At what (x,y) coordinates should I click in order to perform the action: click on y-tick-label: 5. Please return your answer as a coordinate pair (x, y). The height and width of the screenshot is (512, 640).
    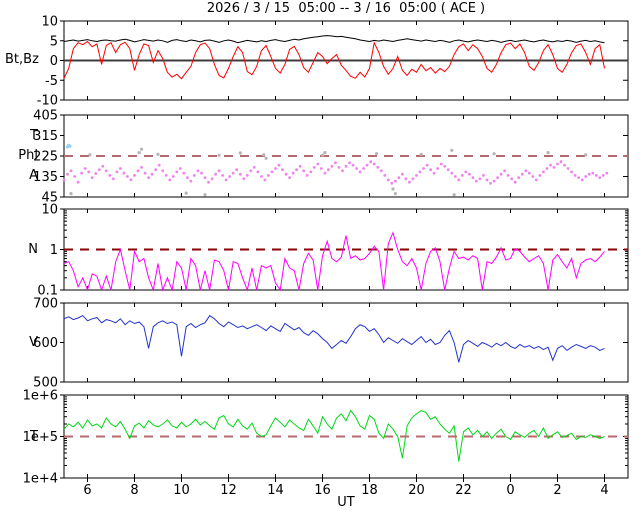
    Looking at the image, I should click on (54, 41).